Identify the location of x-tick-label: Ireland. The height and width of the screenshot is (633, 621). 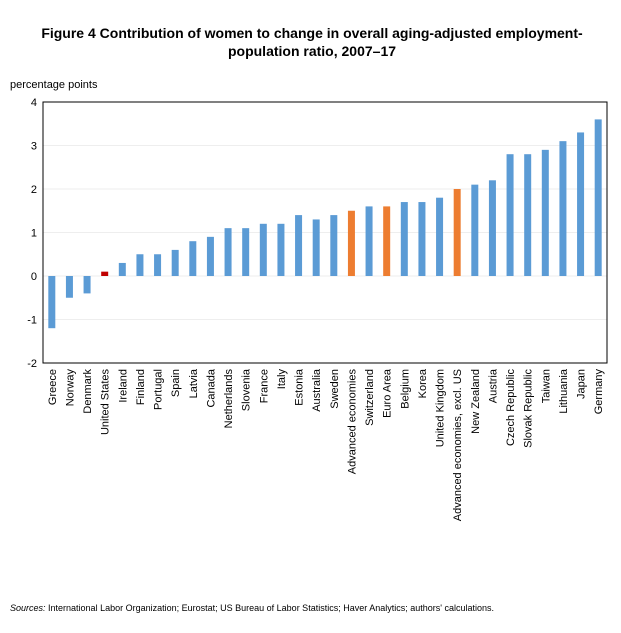
(123, 386).